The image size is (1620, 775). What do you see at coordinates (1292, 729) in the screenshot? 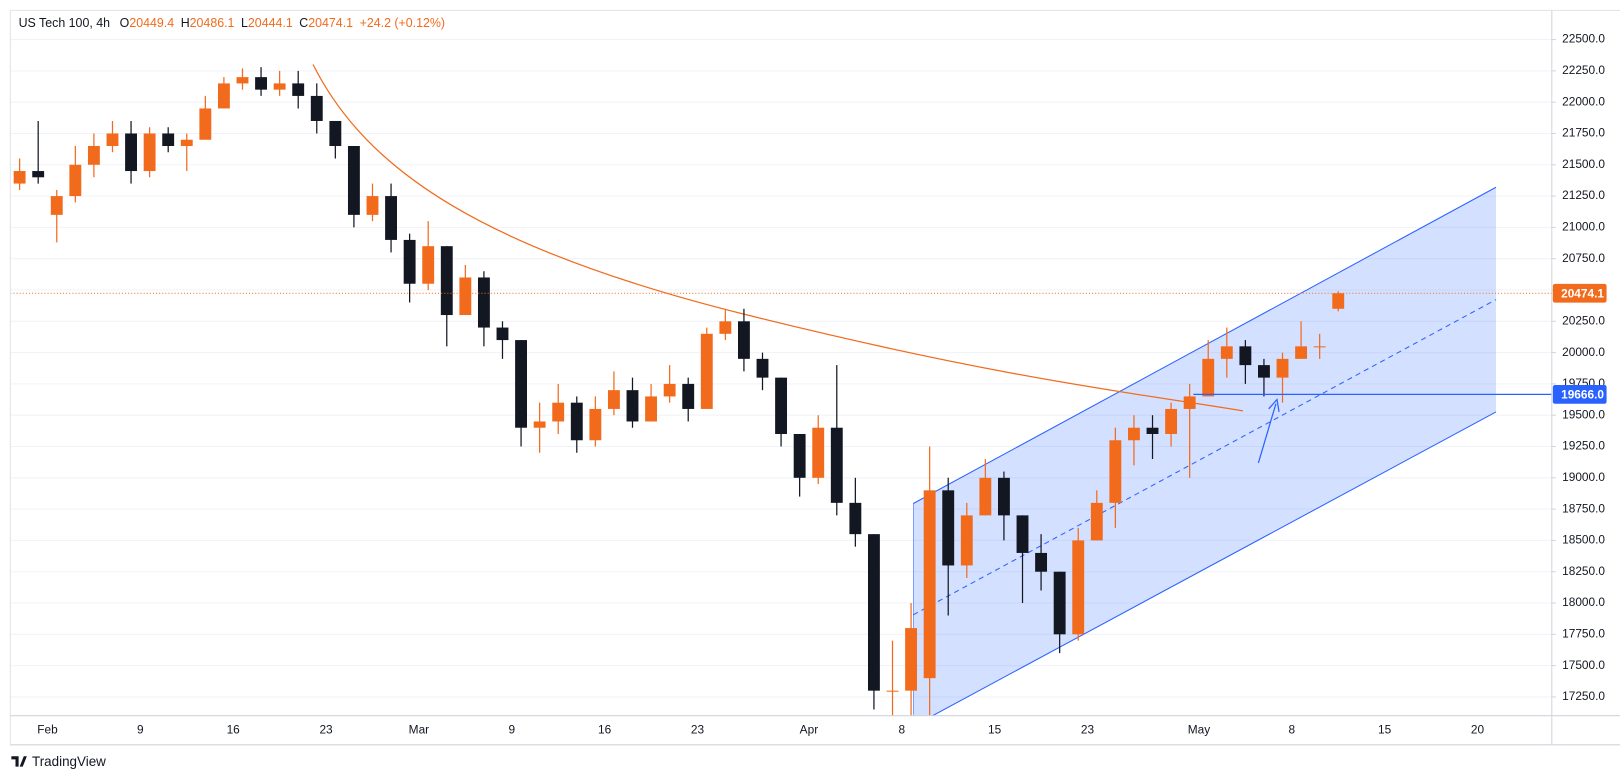
I see `x-tick-label: 8` at bounding box center [1292, 729].